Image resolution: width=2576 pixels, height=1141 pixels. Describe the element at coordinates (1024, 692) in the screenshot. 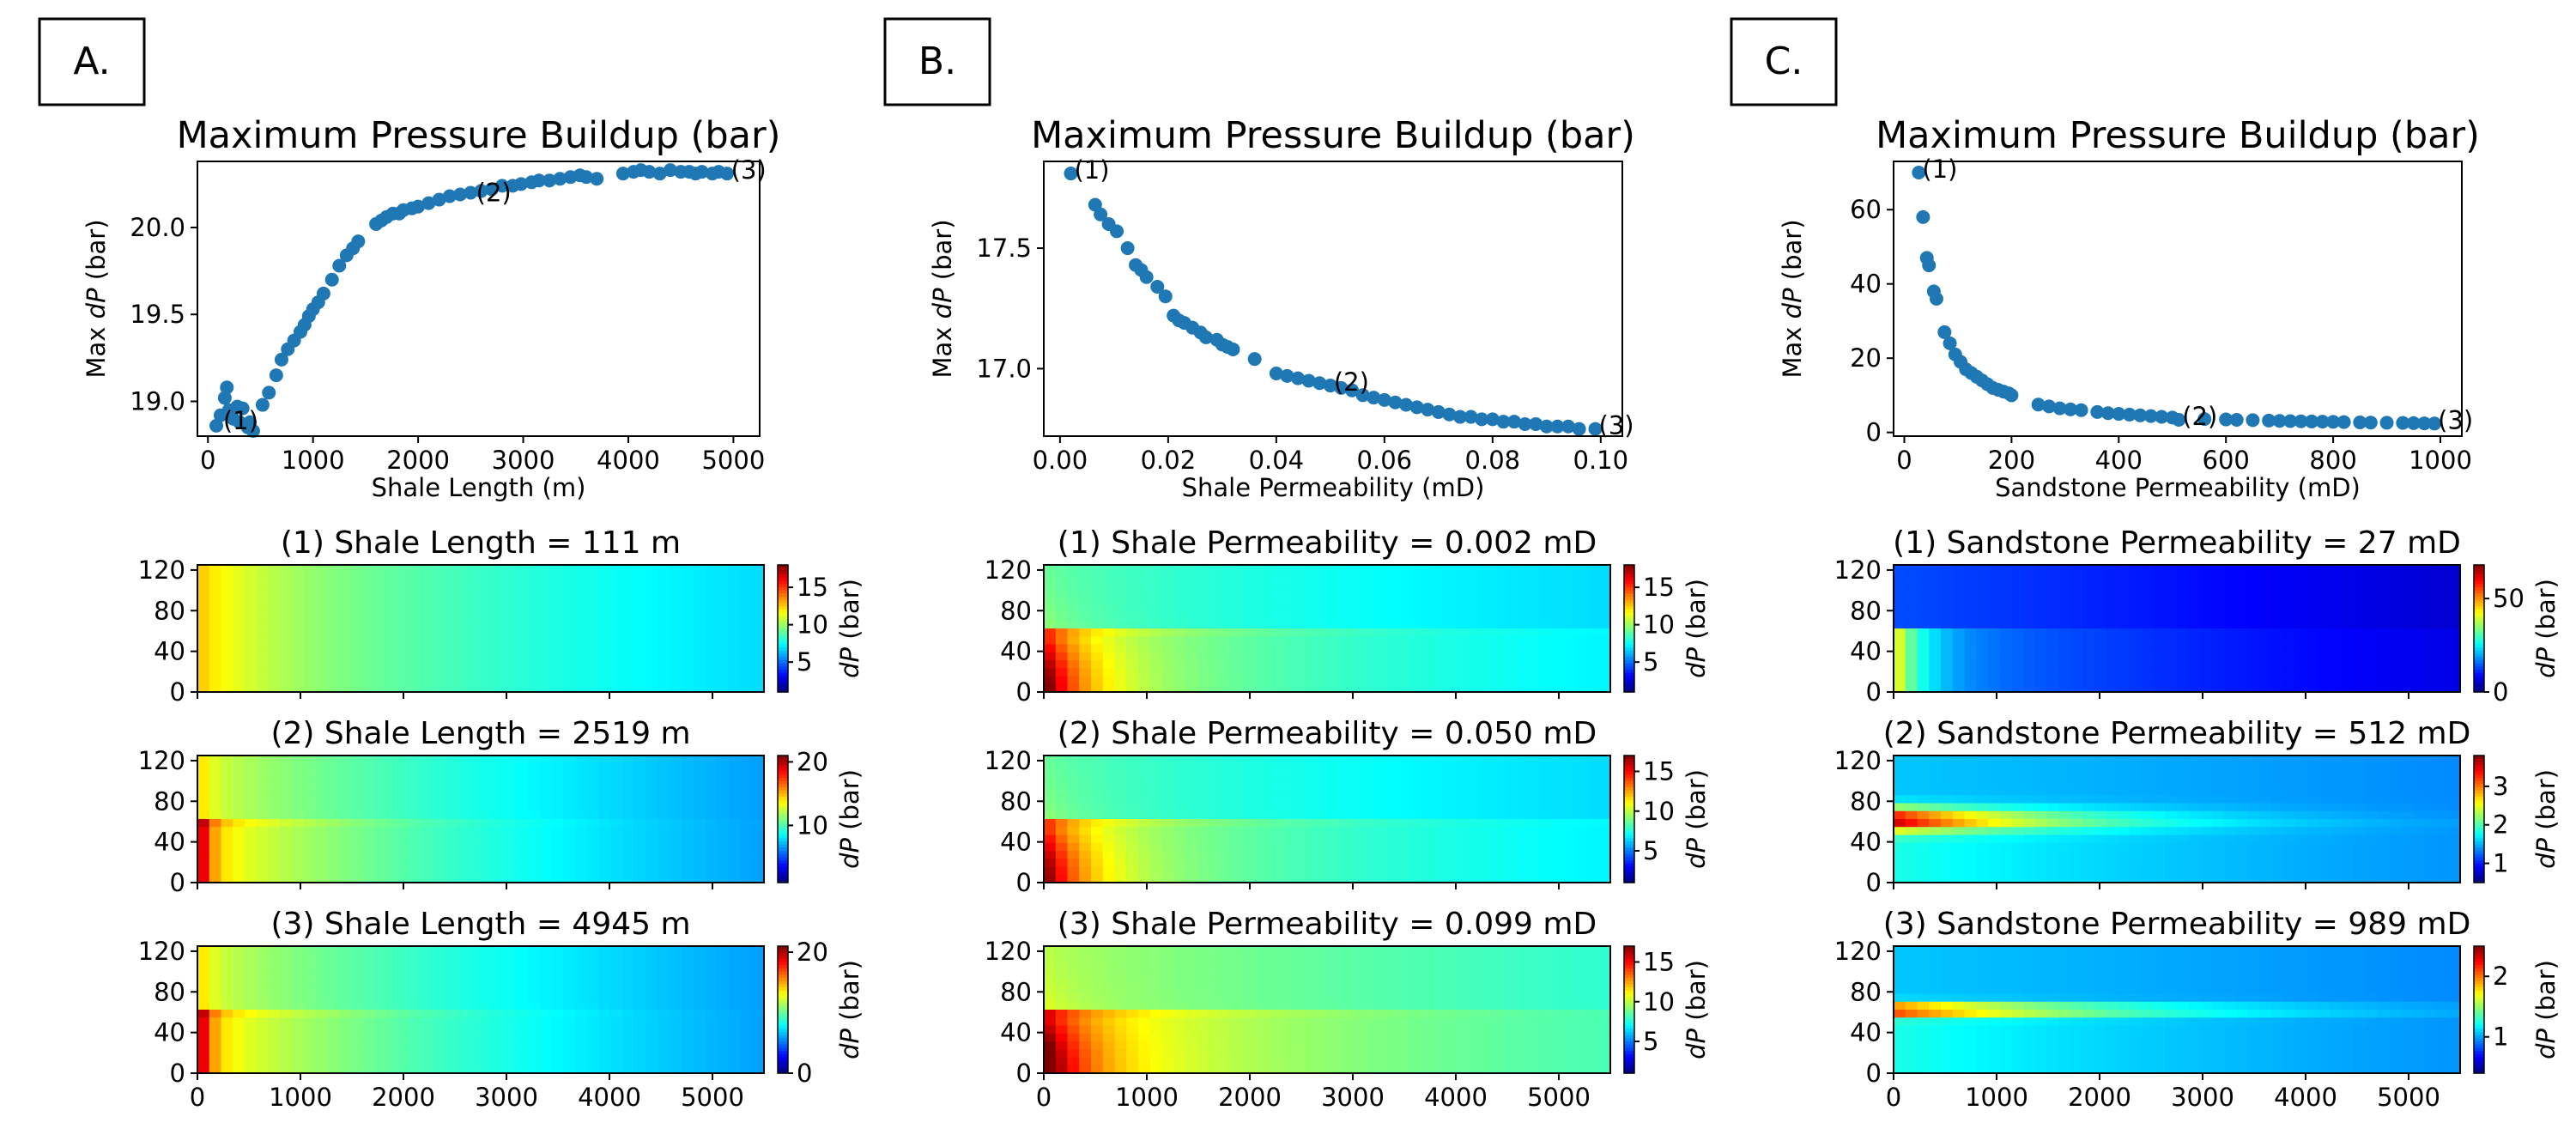

I see `y-tick-label: 0` at that location.